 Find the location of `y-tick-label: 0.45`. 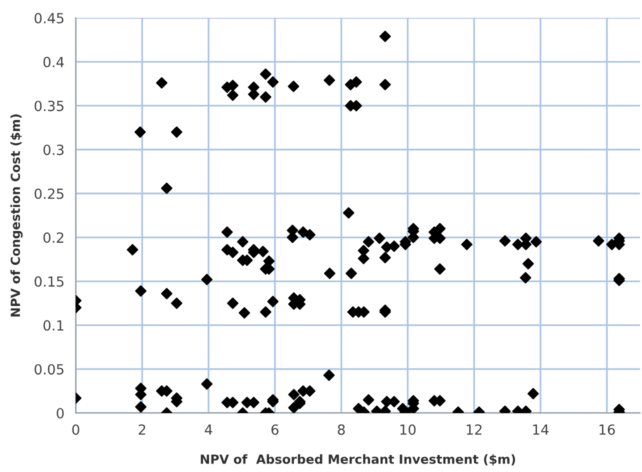

y-tick-label: 0.45 is located at coordinates (49, 18).